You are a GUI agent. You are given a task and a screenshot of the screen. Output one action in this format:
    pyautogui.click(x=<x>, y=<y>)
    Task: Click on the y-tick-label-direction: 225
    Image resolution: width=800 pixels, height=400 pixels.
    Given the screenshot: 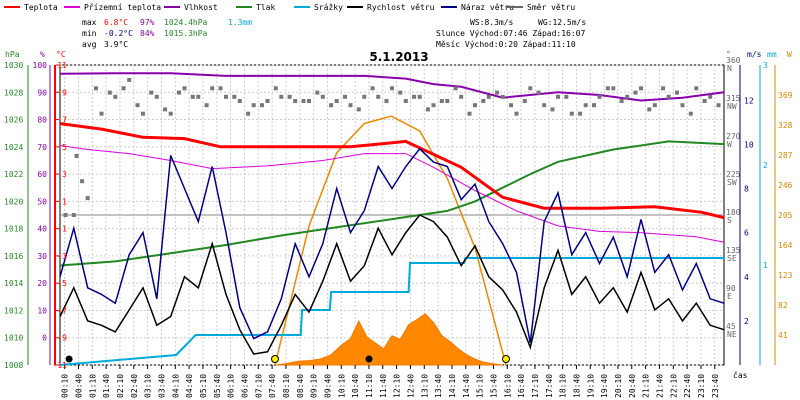 What is the action you would take?
    pyautogui.click(x=733, y=174)
    